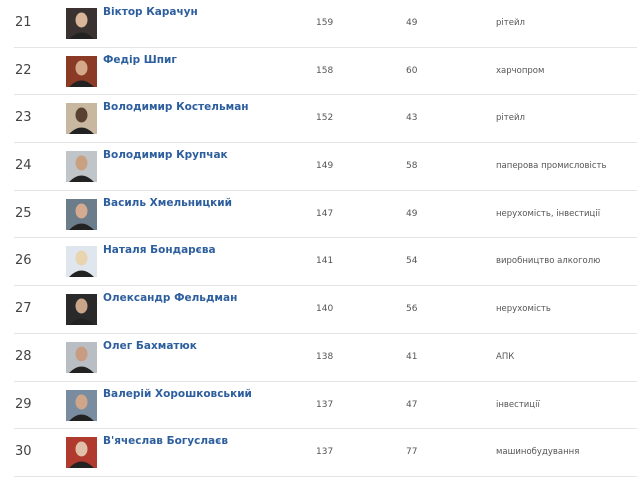 The height and width of the screenshot is (477, 640). Describe the element at coordinates (23, 452) in the screenshot. I see `rank: 30` at that location.